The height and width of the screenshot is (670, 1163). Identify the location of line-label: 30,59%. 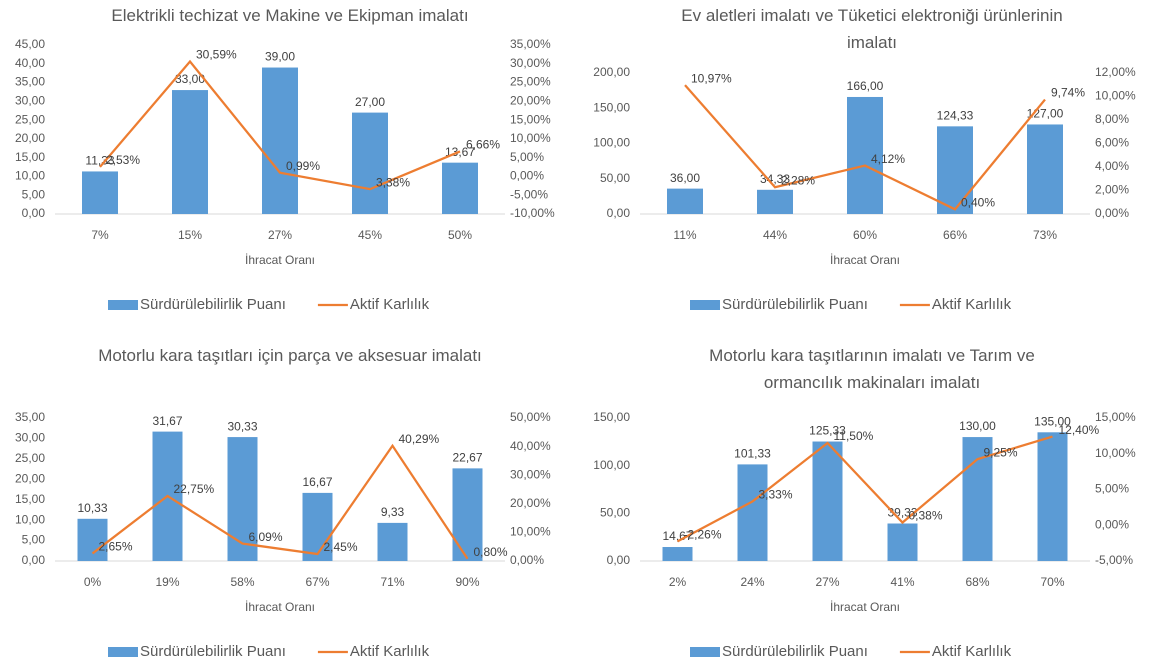
(216, 55).